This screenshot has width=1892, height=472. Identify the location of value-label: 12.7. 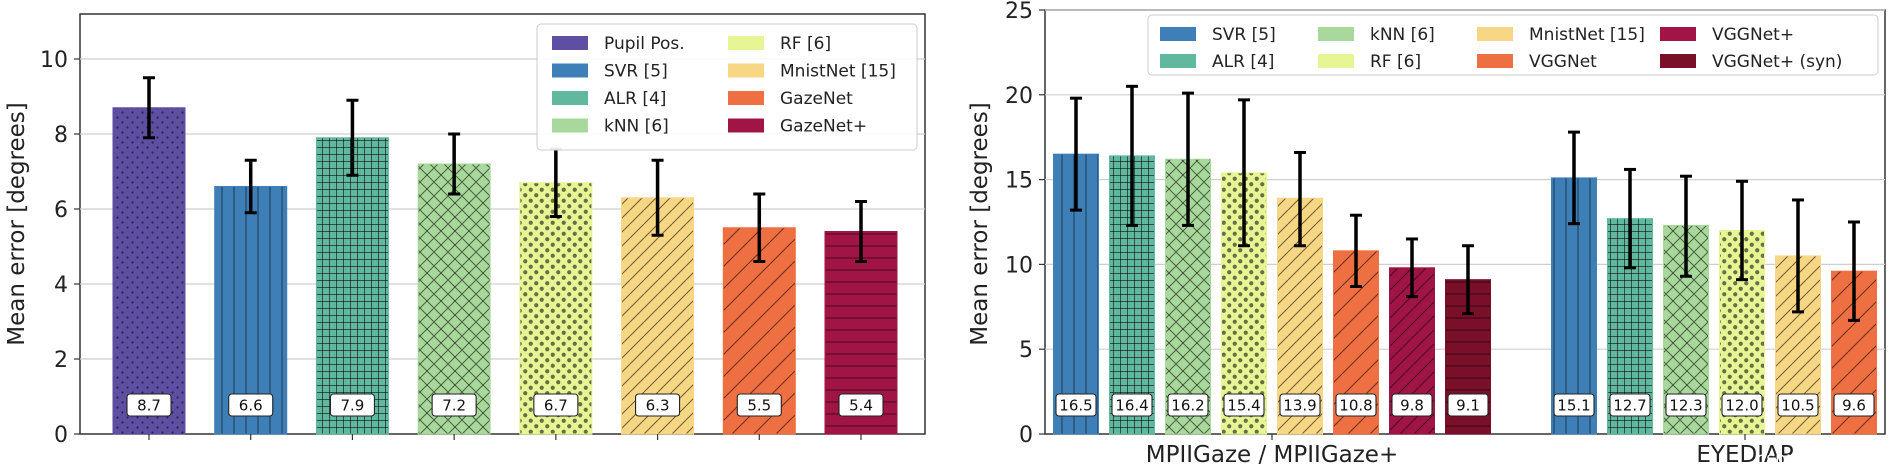
(1629, 406).